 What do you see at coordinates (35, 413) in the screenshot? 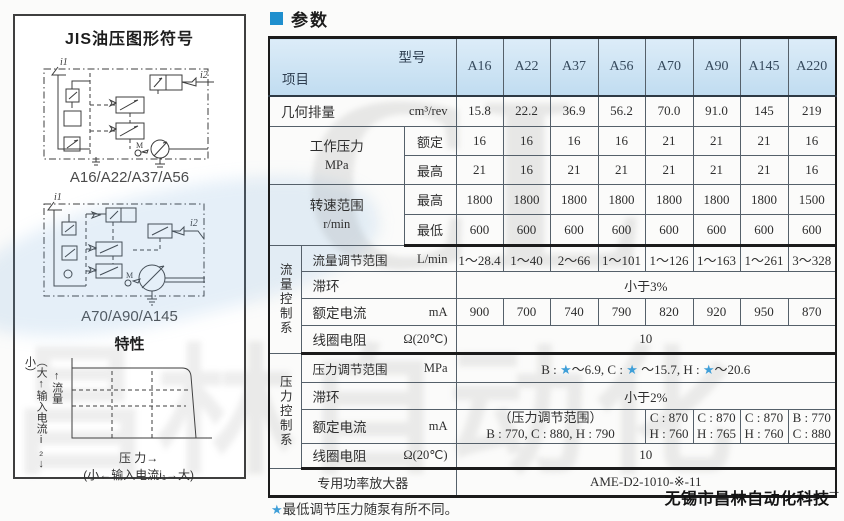
I see `y-axis-outer-label: （大↑输入电流i₂↓小）` at bounding box center [35, 413].